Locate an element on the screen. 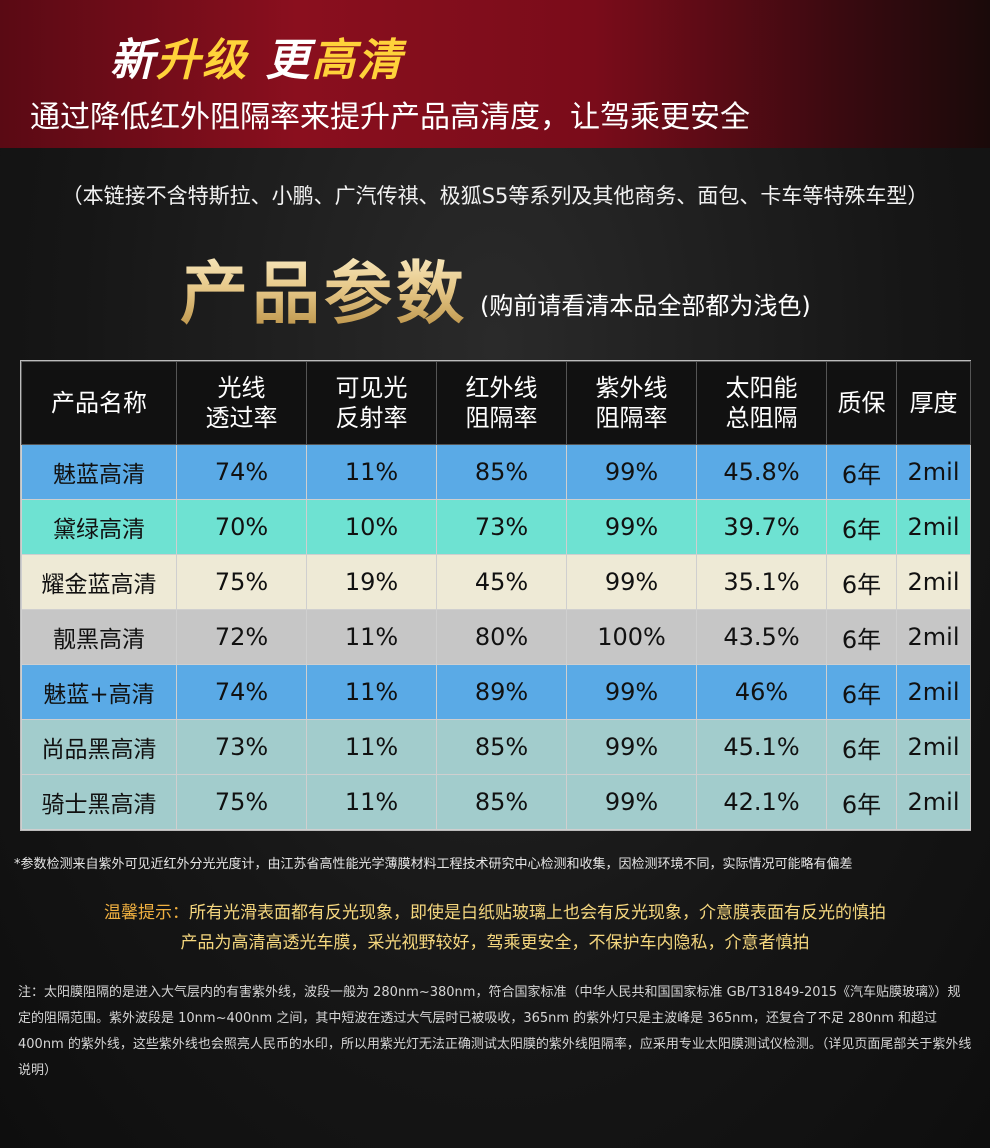  table-header-cell: 质保 is located at coordinates (861, 403).